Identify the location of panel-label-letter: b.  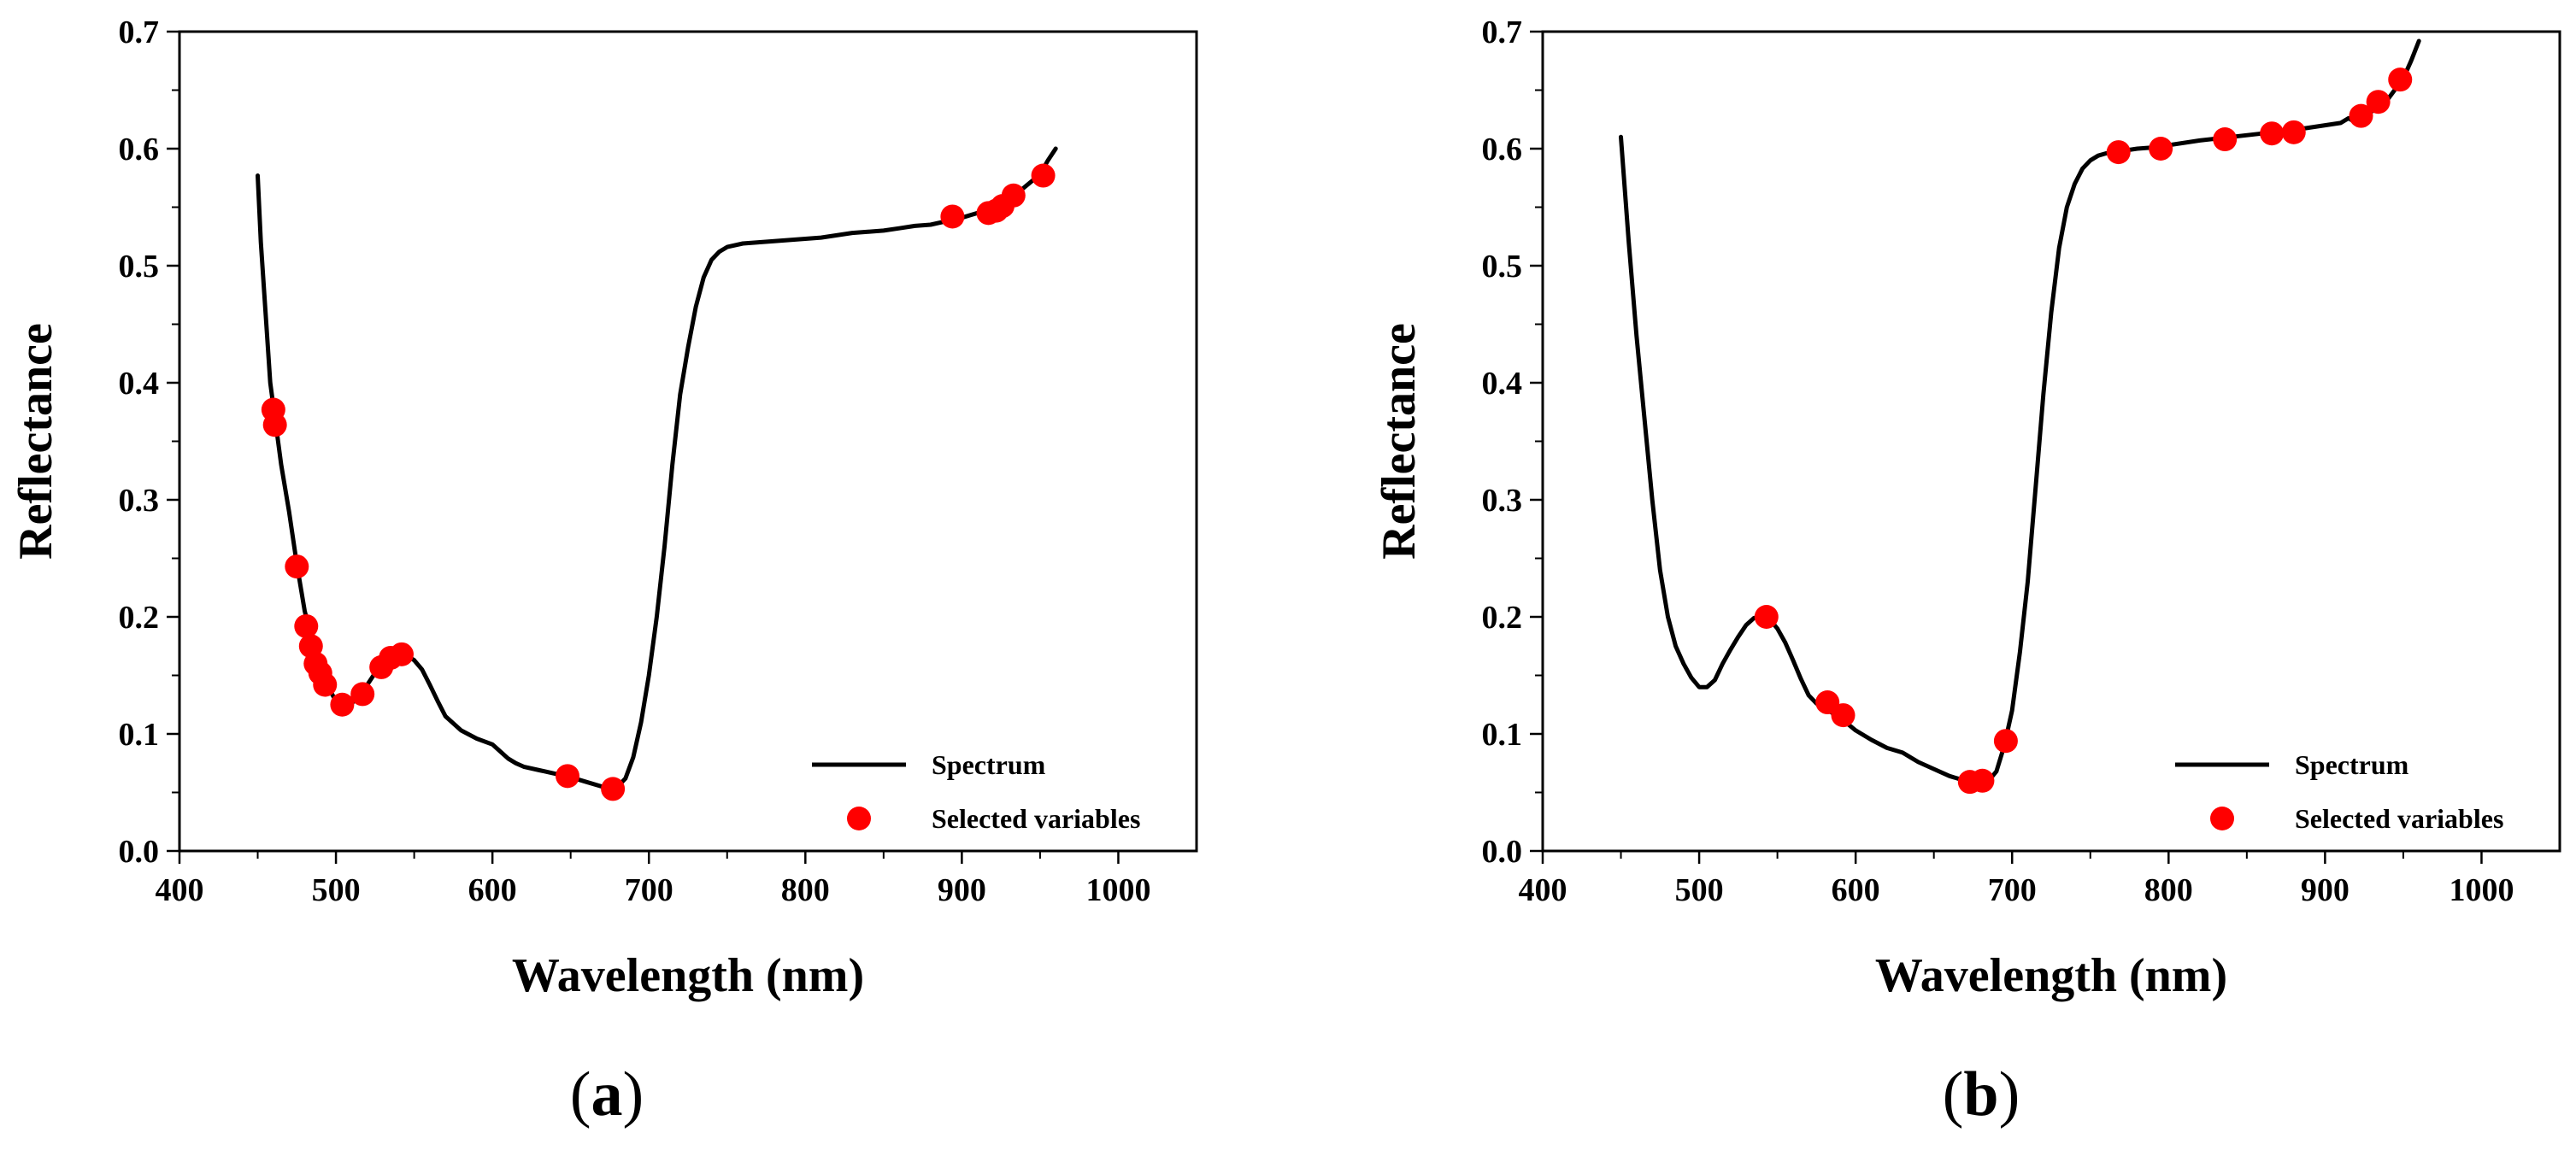
(1980, 1094).